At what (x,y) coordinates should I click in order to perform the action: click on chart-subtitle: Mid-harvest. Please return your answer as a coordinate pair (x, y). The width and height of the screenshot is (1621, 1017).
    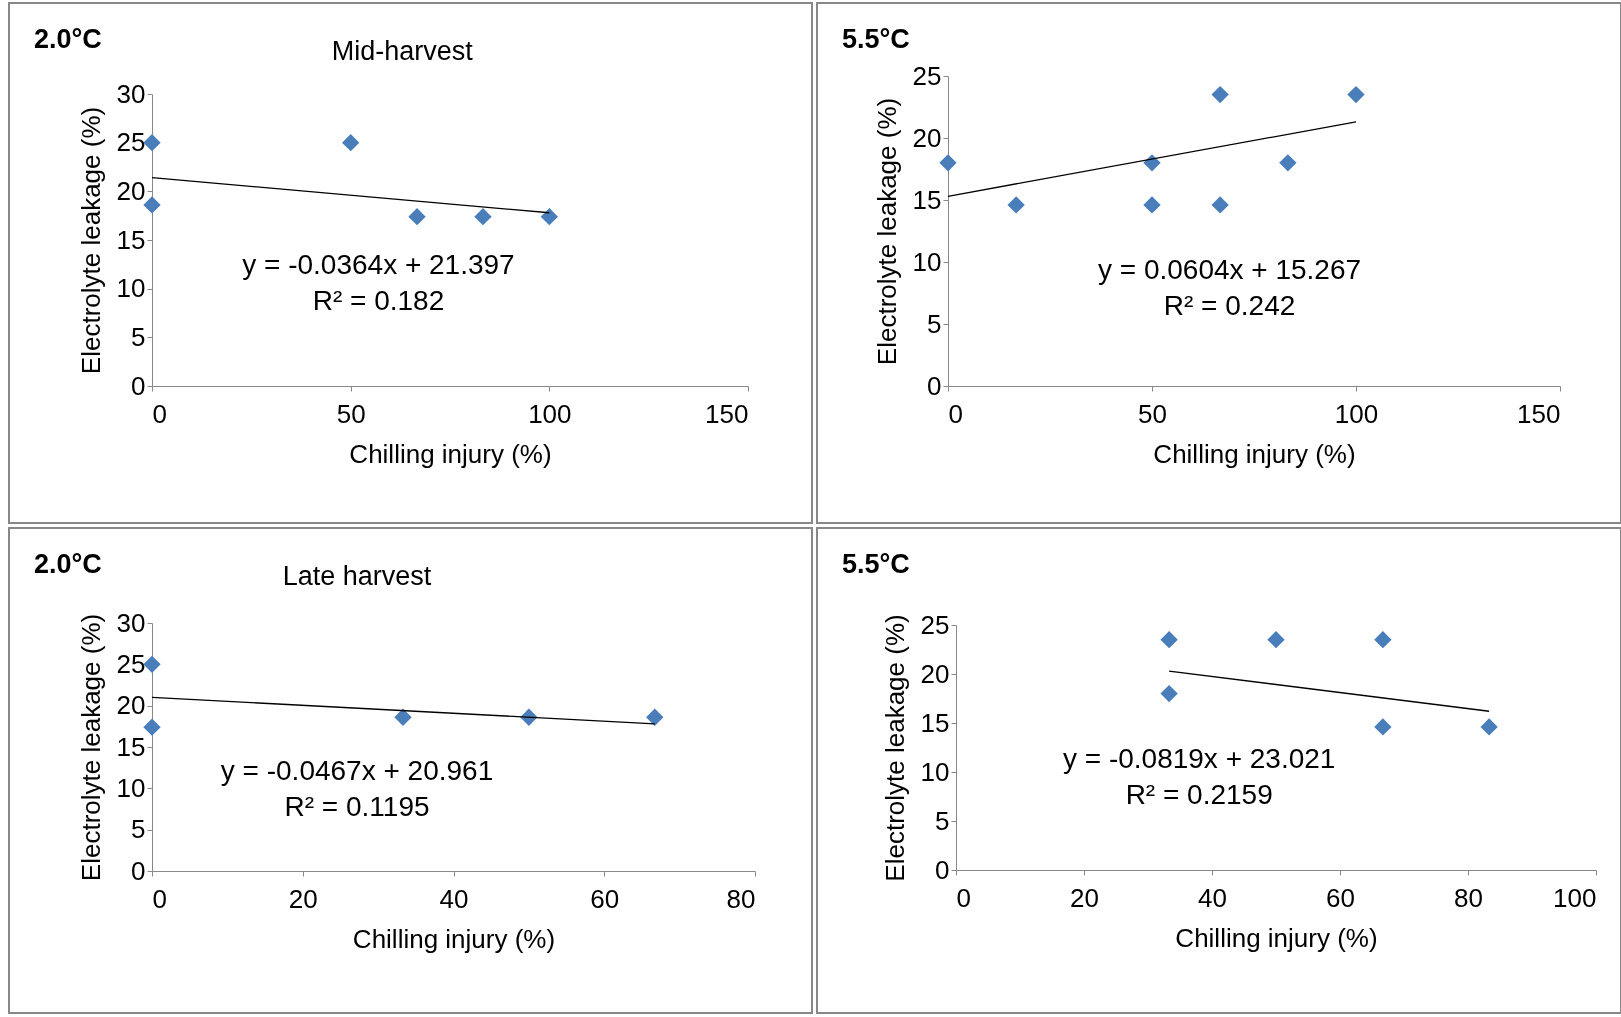
    Looking at the image, I should click on (402, 51).